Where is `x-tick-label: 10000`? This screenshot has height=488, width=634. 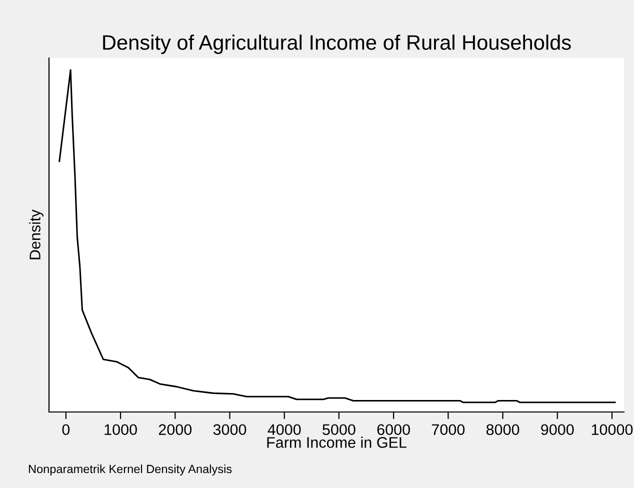
x-tick-label: 10000 is located at coordinates (612, 430).